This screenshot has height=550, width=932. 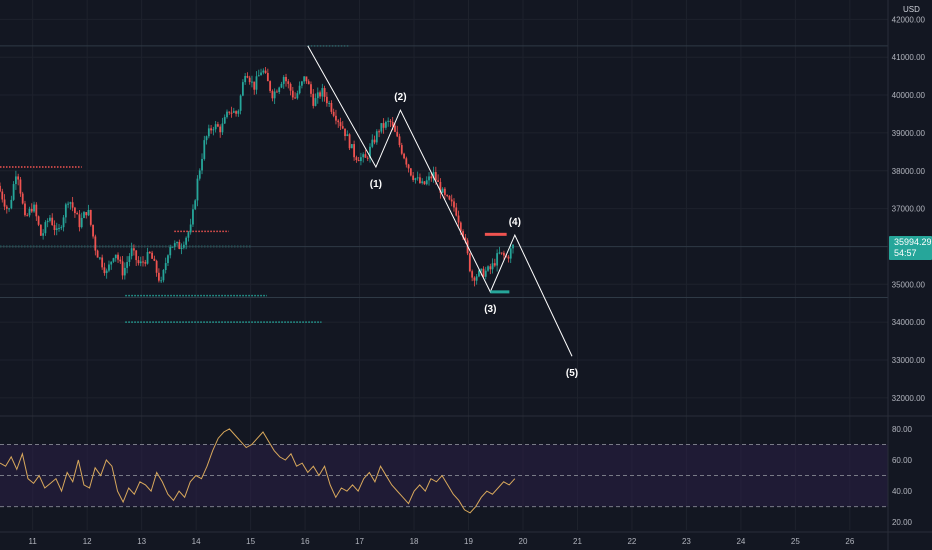 What do you see at coordinates (414, 541) in the screenshot?
I see `x-tick-label: 18` at bounding box center [414, 541].